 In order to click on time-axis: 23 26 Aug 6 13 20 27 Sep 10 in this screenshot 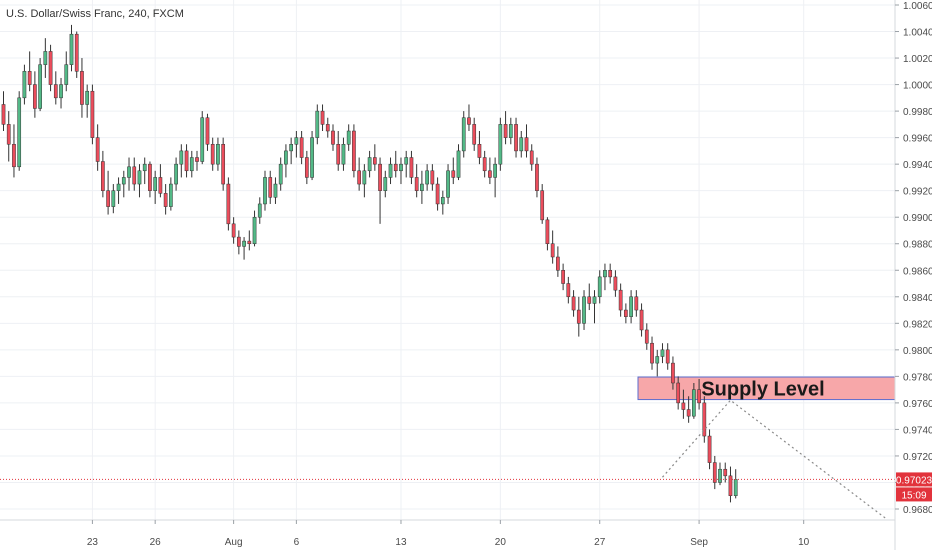, I will do `click(447, 533)`.